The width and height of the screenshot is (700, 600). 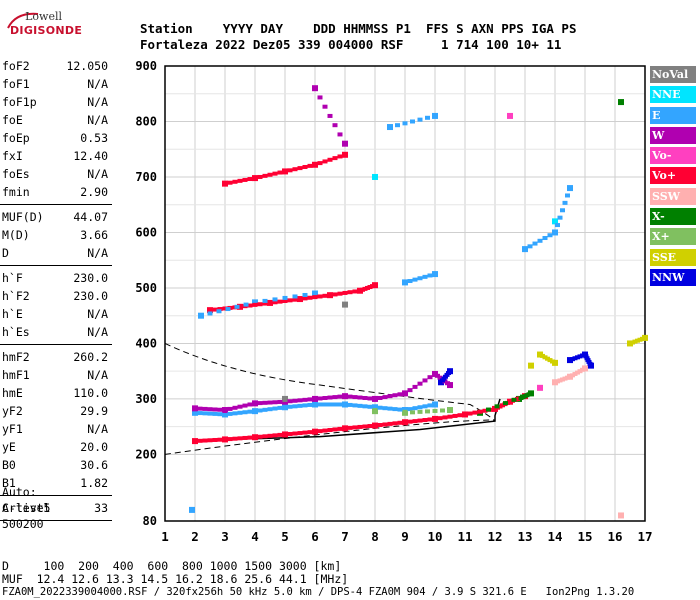 I want to click on param-row: B0 30.6, so click(x=56, y=466).